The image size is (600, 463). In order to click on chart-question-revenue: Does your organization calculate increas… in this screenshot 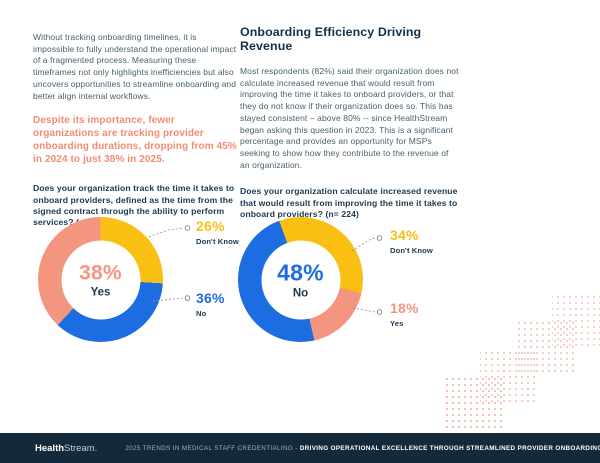, I will do `click(349, 202)`.